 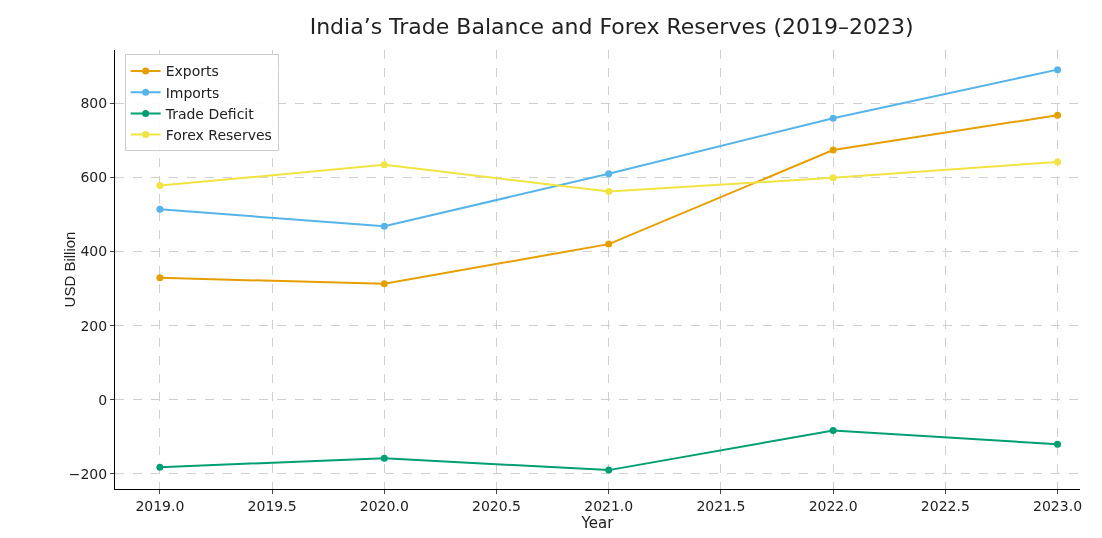 What do you see at coordinates (94, 177) in the screenshot?
I see `y-tick-label: 600` at bounding box center [94, 177].